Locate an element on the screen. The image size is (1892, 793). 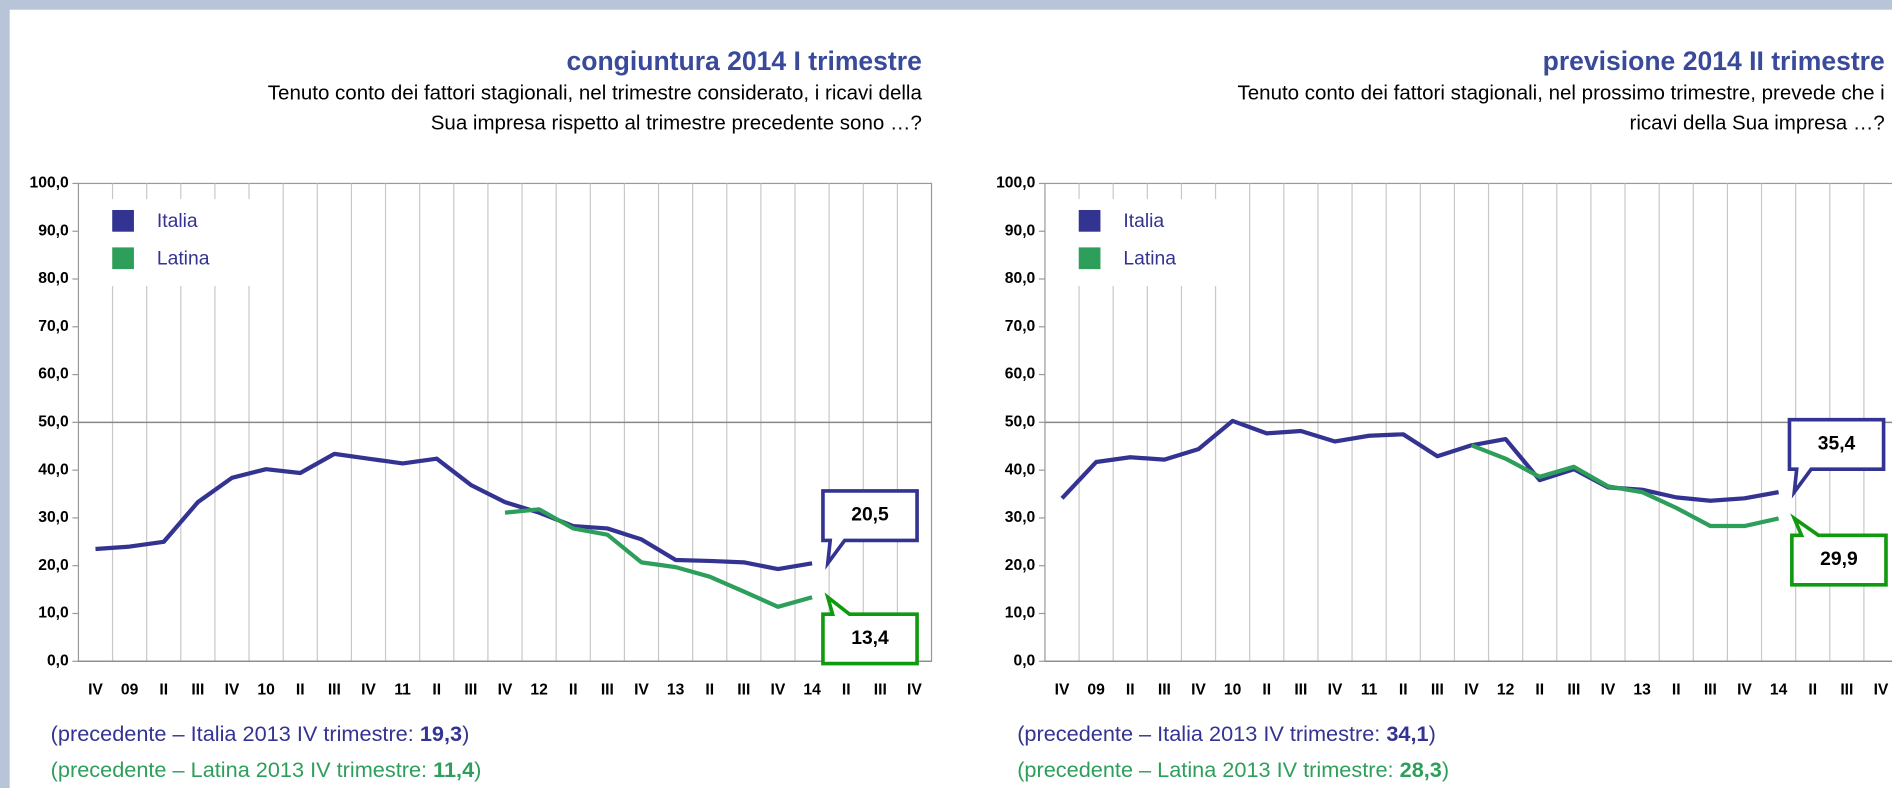
x-tick-label: 13 is located at coordinates (1642, 689).